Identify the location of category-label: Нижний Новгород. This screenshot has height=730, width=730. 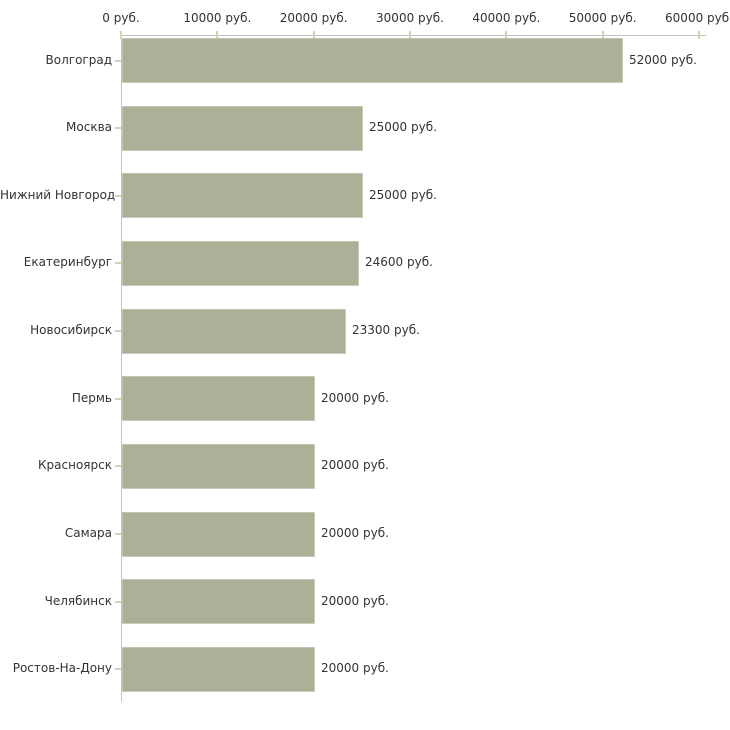
(58, 194).